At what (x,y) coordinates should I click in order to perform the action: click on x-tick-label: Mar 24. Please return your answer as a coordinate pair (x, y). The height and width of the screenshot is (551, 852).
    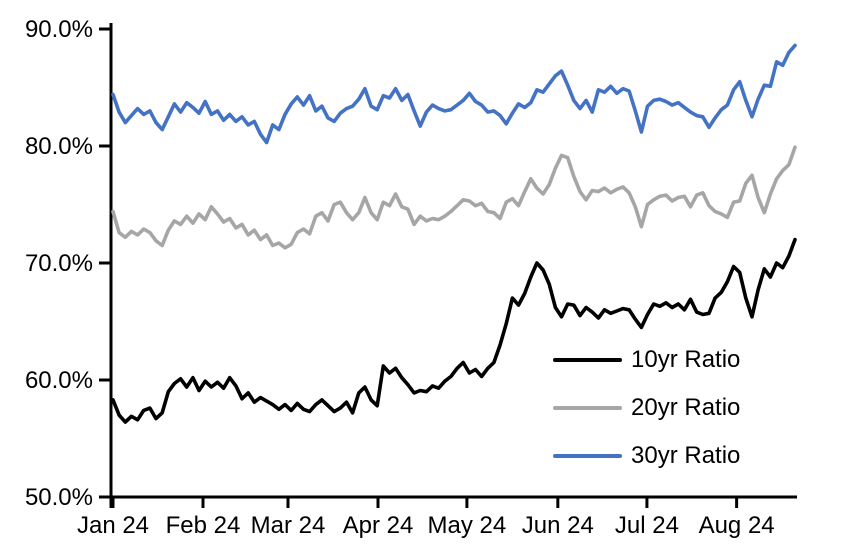
    Looking at the image, I should click on (288, 525).